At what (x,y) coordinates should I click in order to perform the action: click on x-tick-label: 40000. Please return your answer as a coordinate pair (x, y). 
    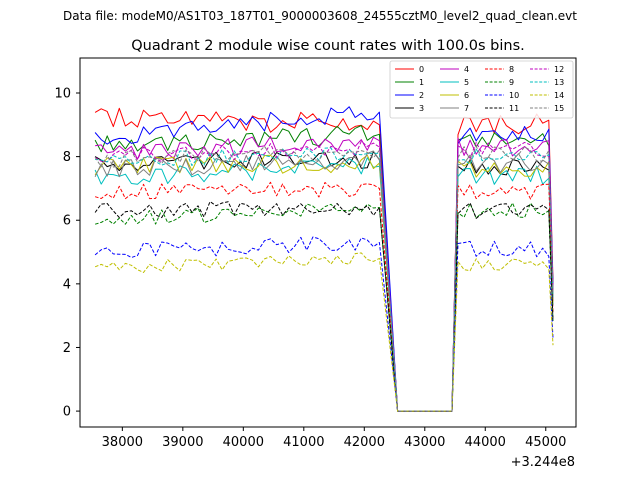
    Looking at the image, I should click on (243, 442).